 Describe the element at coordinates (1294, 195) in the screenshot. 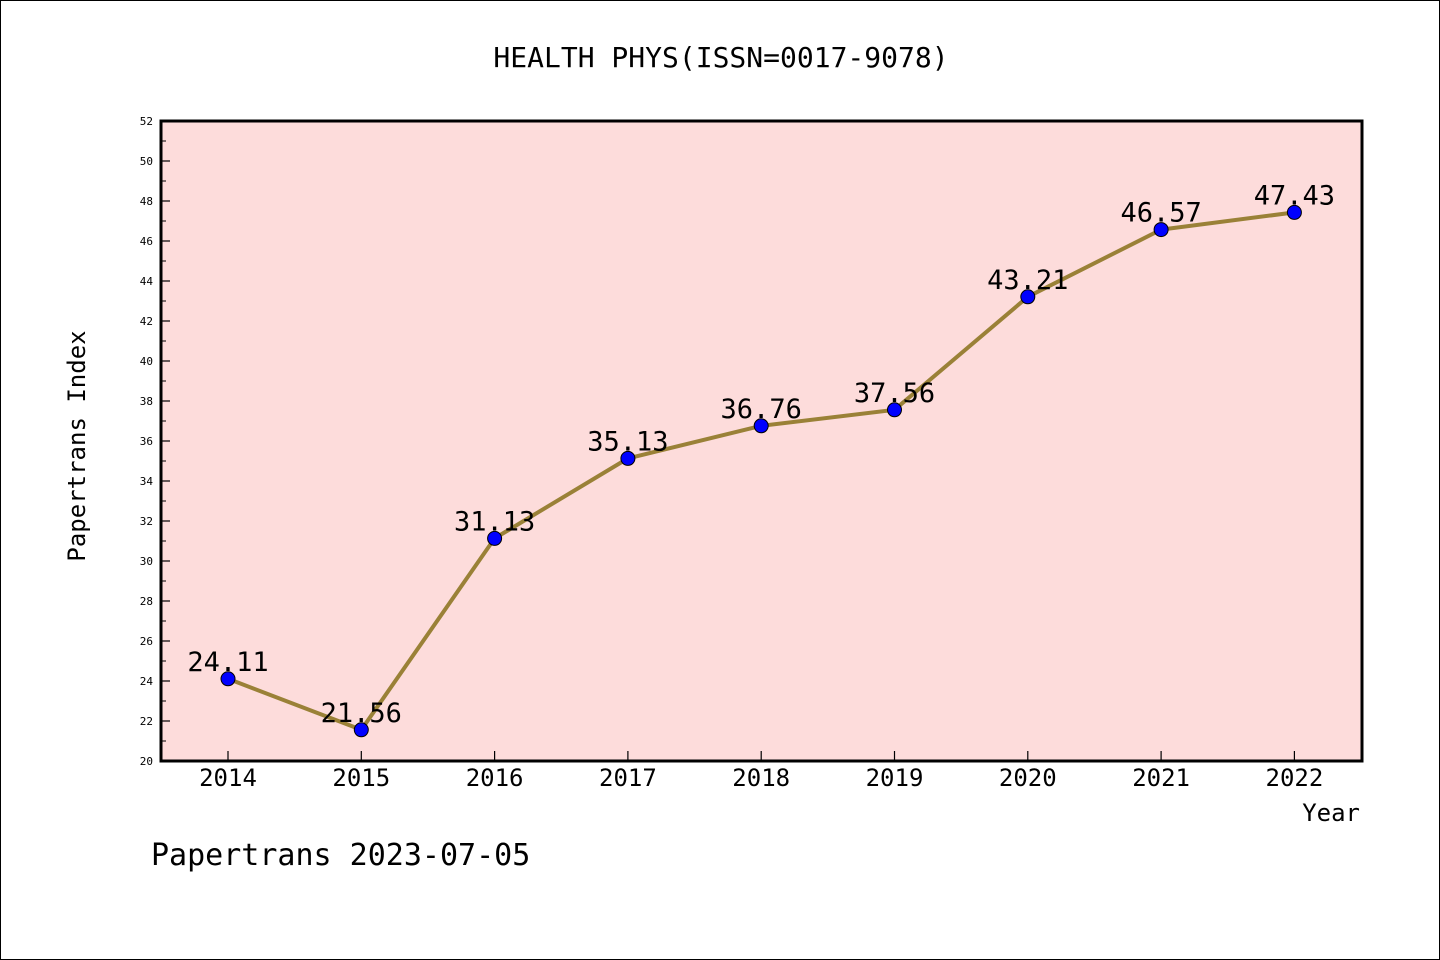

I see `data-label: 47.43` at that location.